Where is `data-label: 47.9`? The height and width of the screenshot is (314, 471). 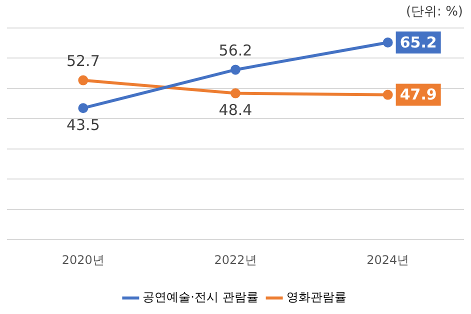 data-label: 47.9 is located at coordinates (418, 95).